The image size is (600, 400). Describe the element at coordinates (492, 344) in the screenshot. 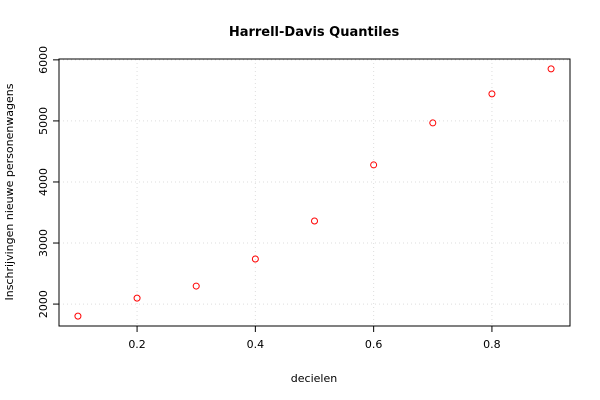

I see `x-tick-label: 0.8` at that location.